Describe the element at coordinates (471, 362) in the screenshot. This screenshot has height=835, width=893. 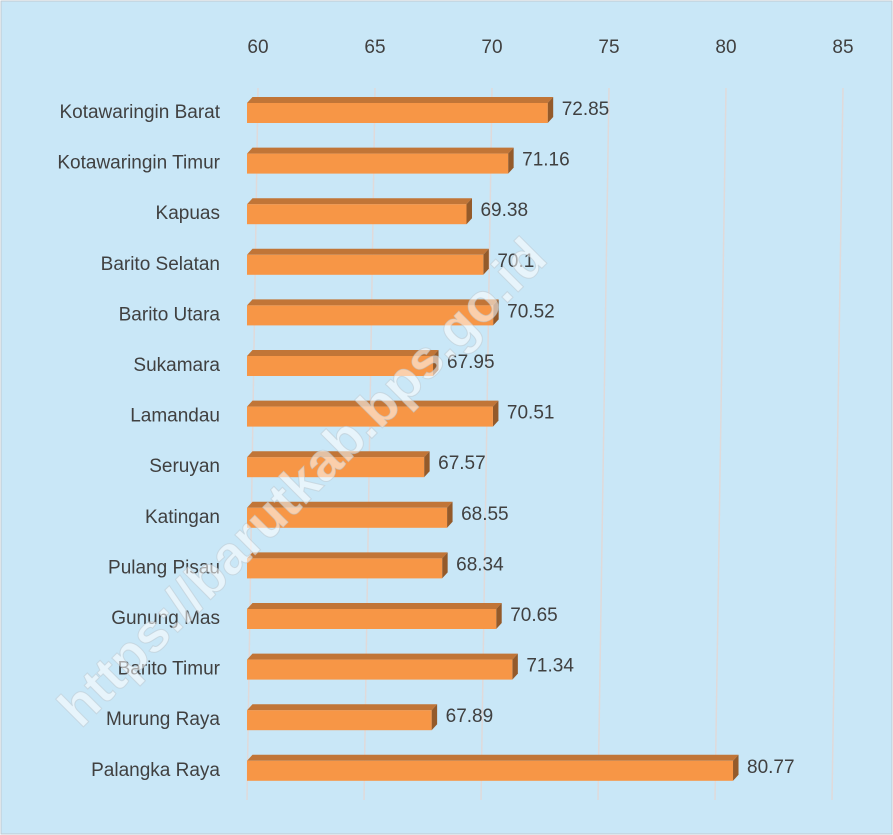
I see `data-label: 67.95` at that location.